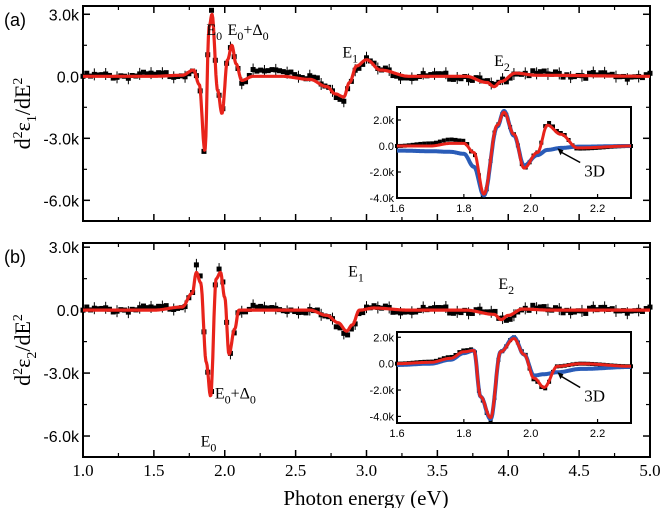 The width and height of the screenshot is (664, 508). I want to click on y-tick-label: -3.0k, so click(61, 374).